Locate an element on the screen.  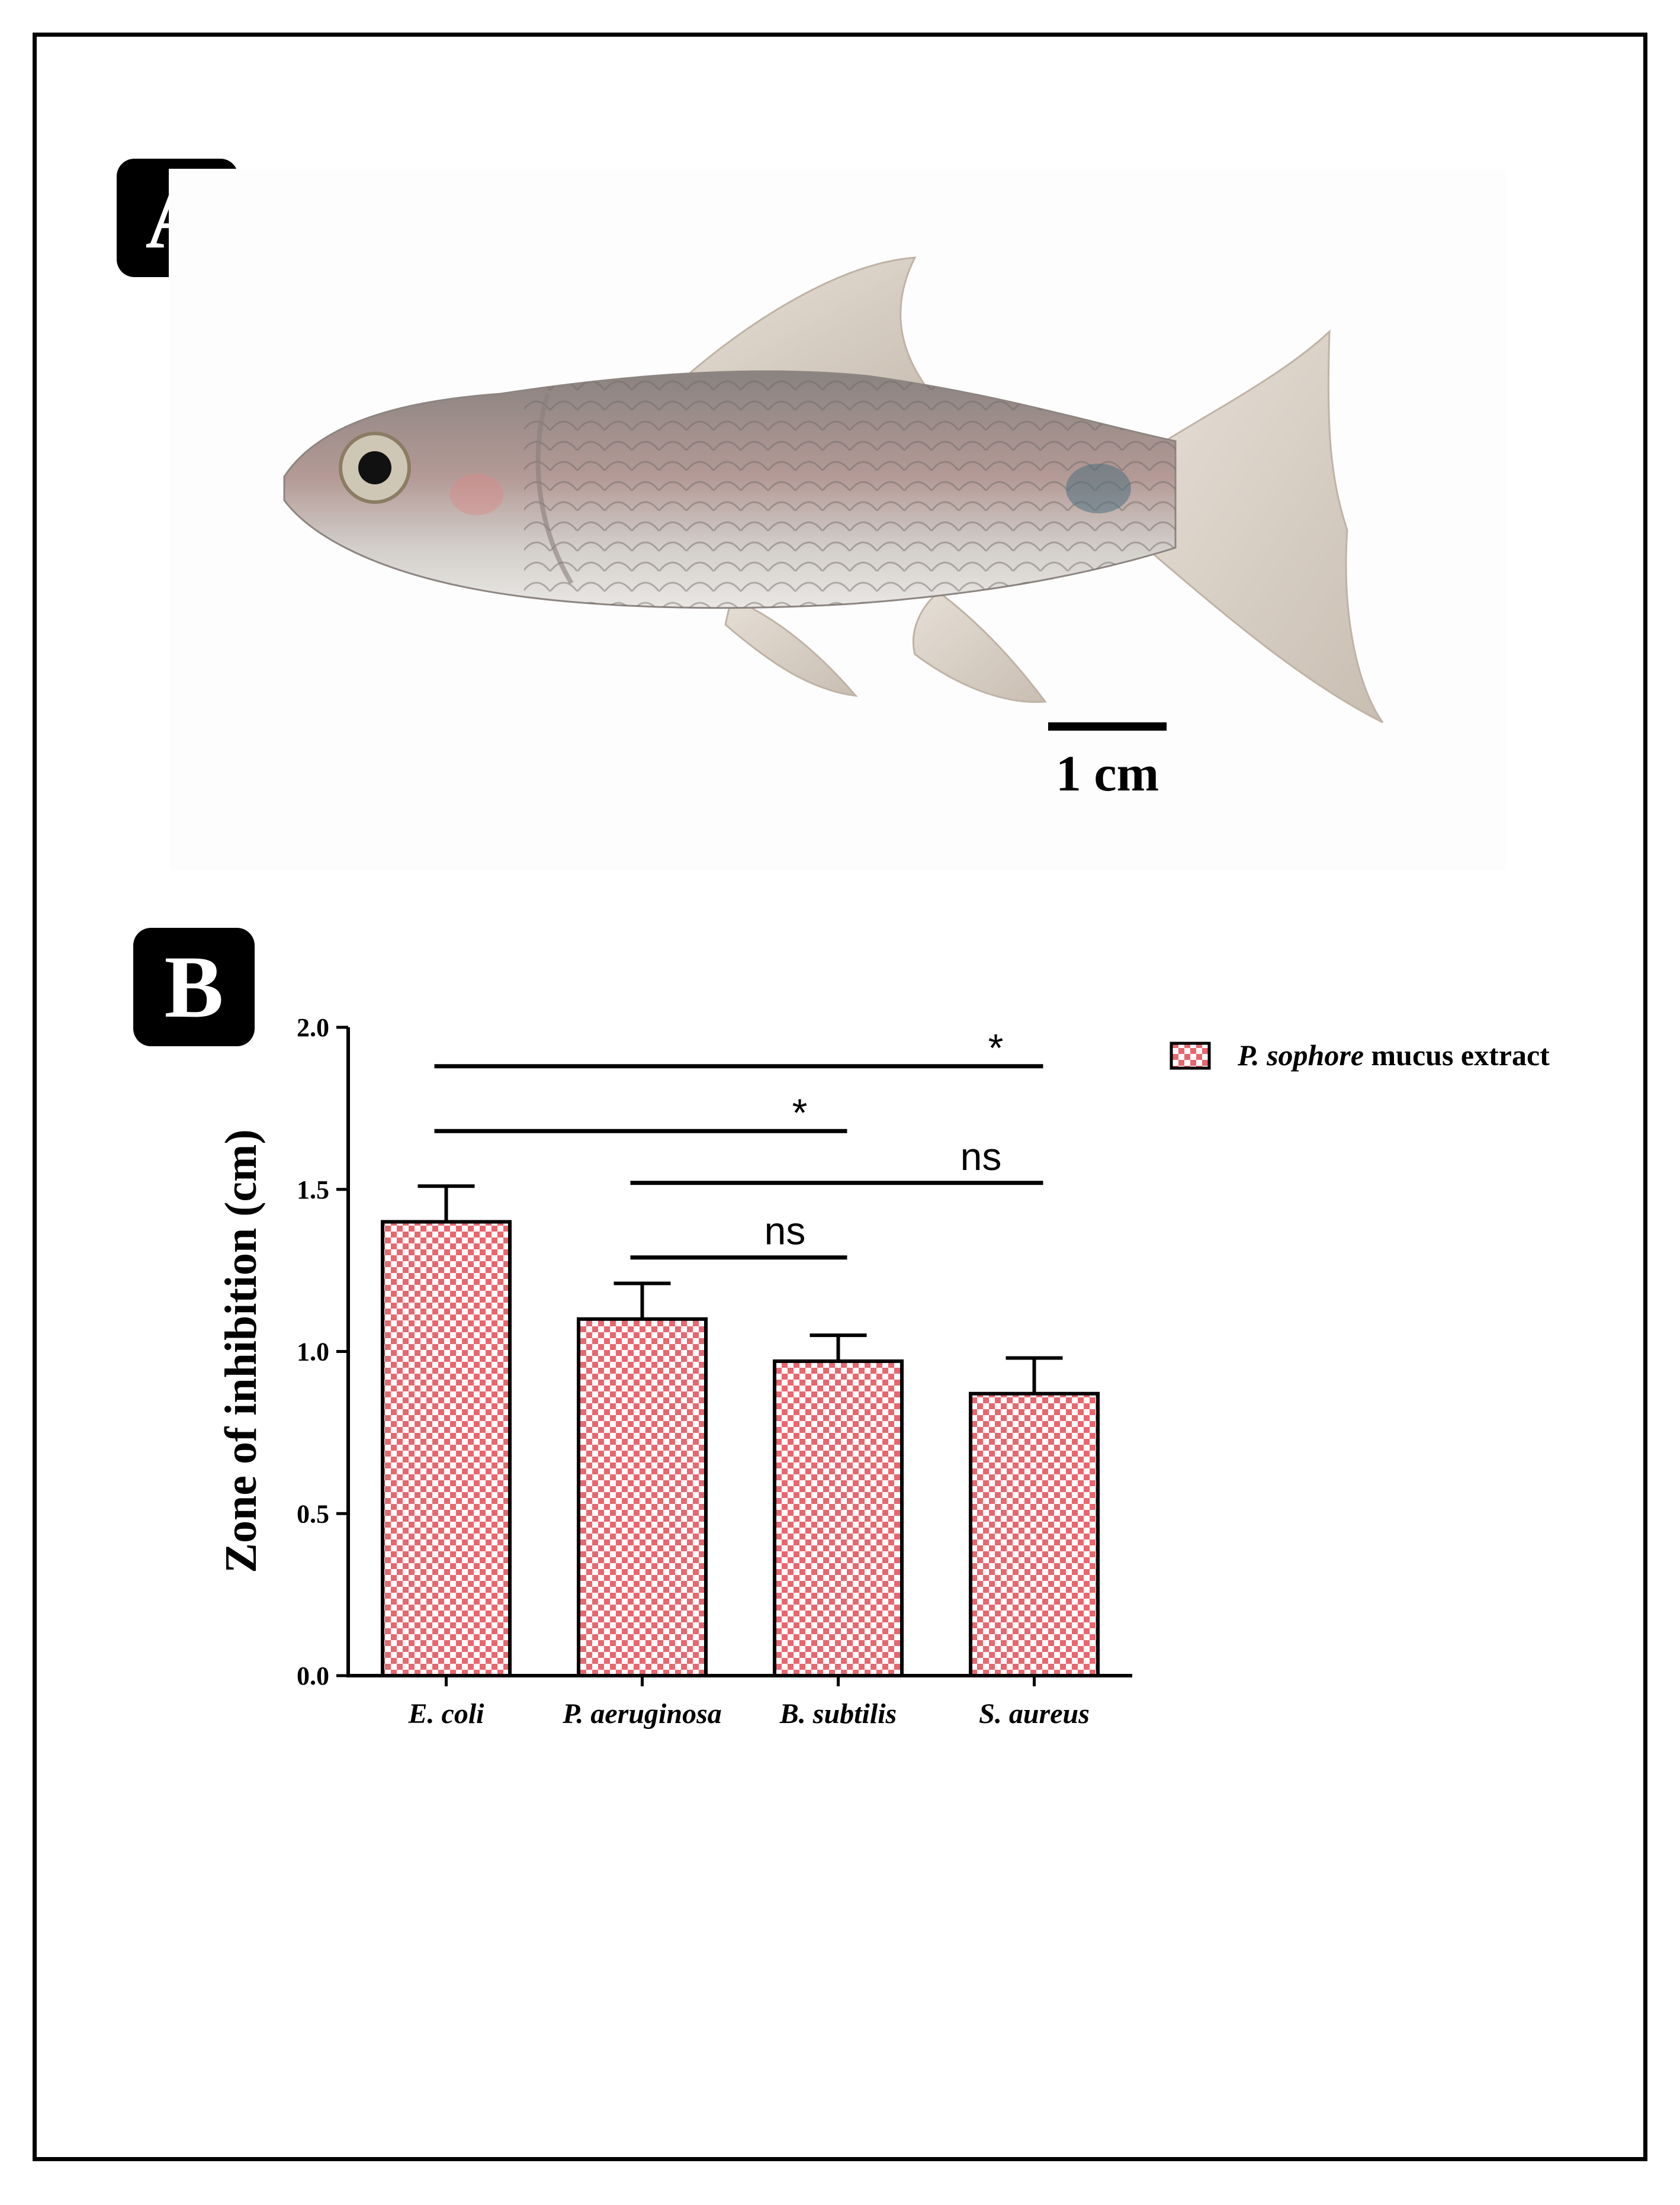
x-tick-label: S. aureus is located at coordinates (1034, 1714).